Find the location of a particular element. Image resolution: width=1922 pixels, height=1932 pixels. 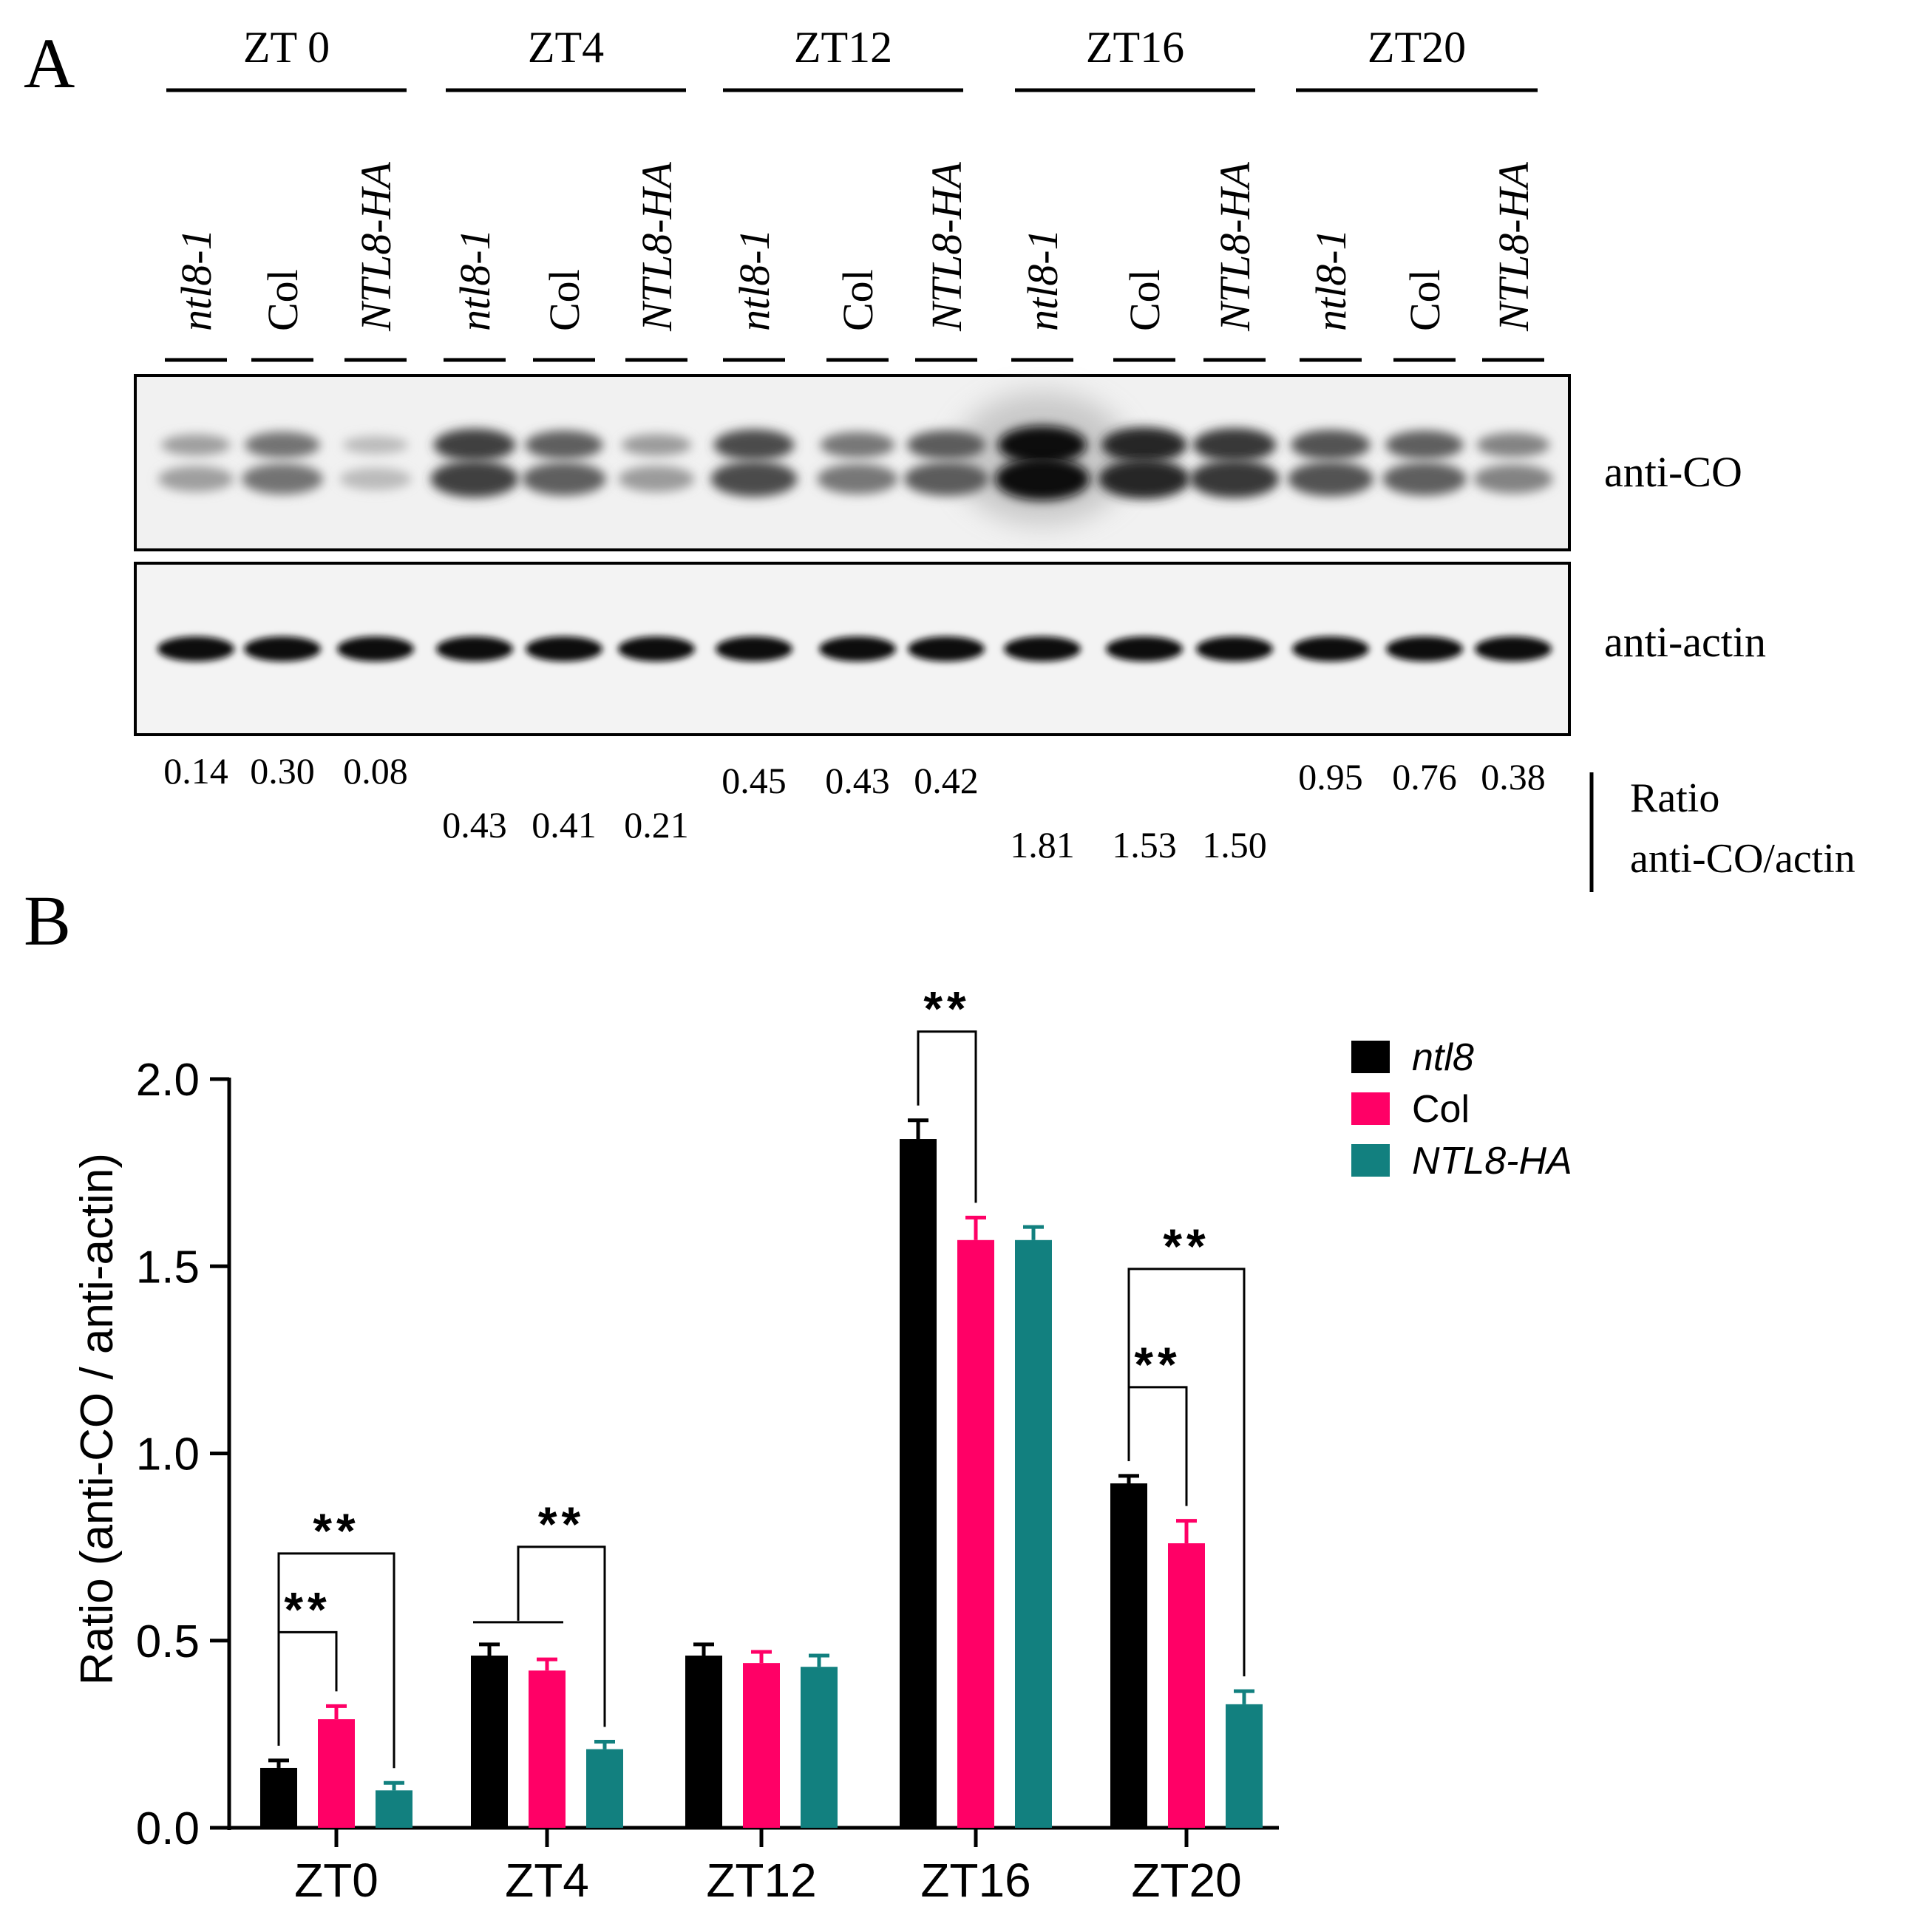

x-tick-label: ZT20 is located at coordinates (1186, 1880).